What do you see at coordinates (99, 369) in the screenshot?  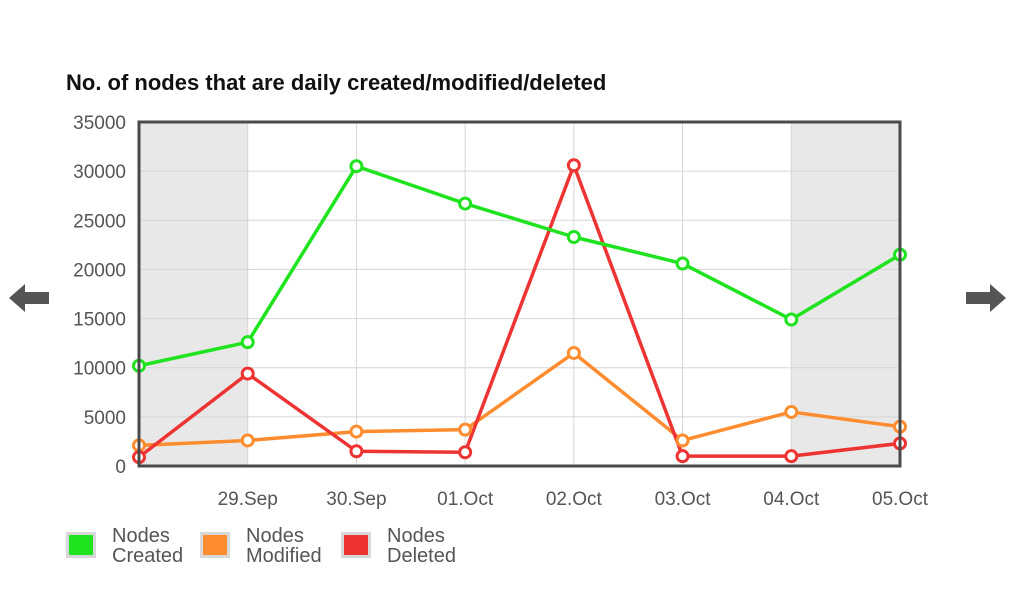 I see `y-tick-label: 10000` at bounding box center [99, 369].